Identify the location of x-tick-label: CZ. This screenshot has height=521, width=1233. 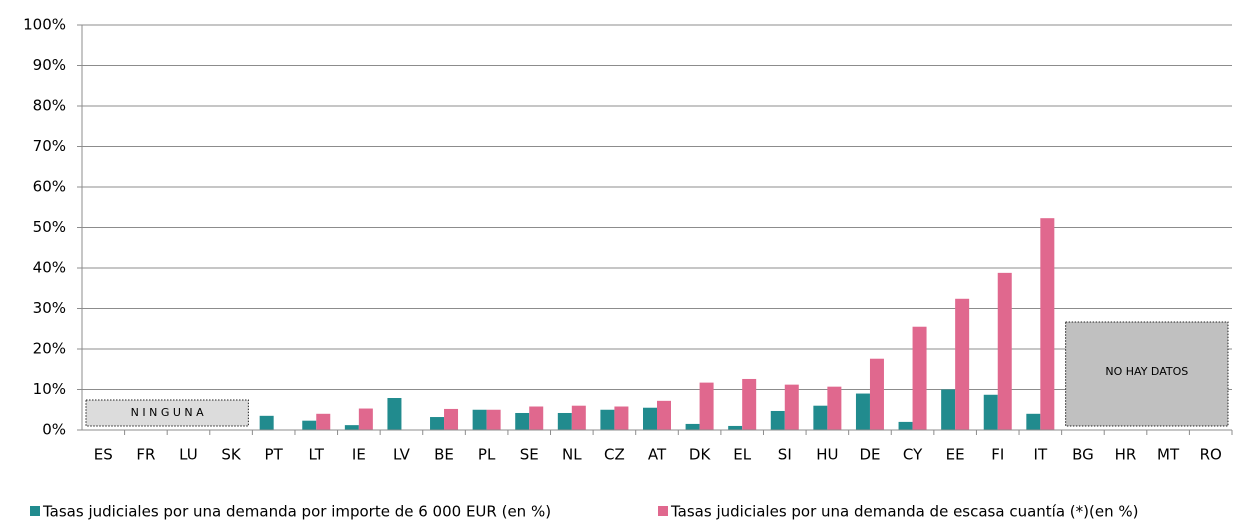
(614, 455).